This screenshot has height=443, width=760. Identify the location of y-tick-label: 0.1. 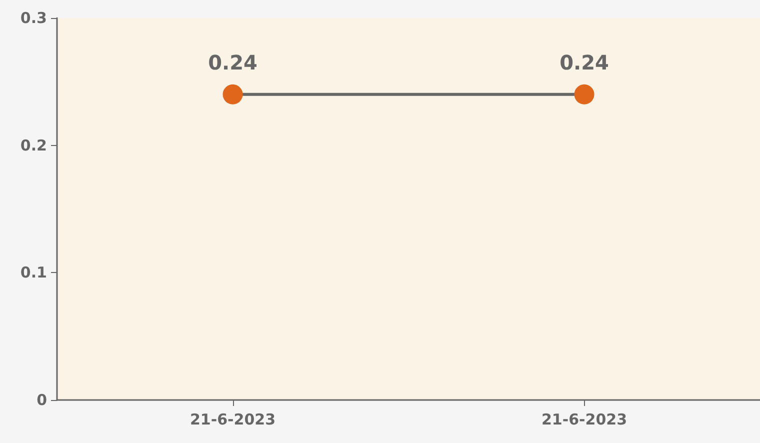
(33, 273).